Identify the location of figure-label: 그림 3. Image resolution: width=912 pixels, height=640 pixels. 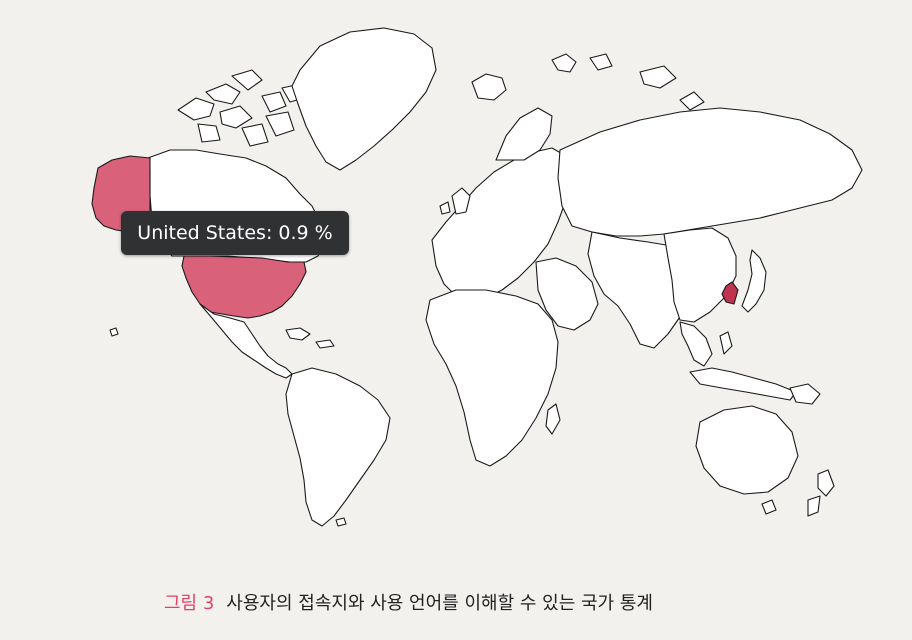
(189, 603).